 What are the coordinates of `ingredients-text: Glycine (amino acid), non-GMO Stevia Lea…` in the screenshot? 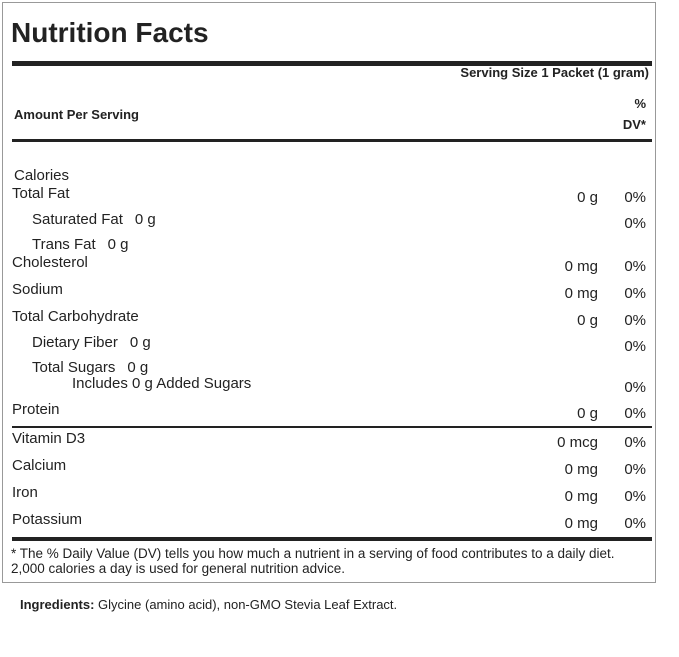 It's located at (248, 604).